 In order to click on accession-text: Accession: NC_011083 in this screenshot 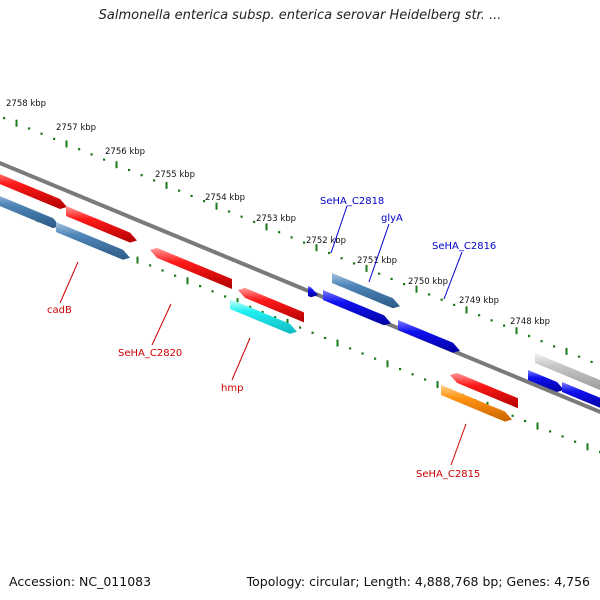, I will do `click(80, 581)`.